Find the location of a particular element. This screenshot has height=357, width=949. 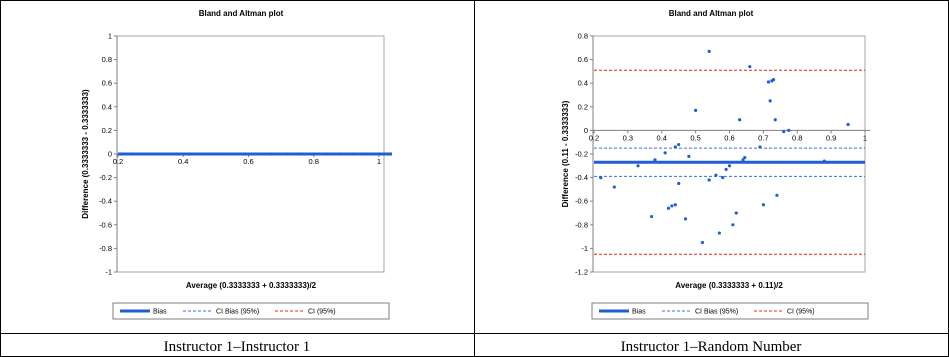

caption-right: Instructor 1–Random Number is located at coordinates (711, 347).